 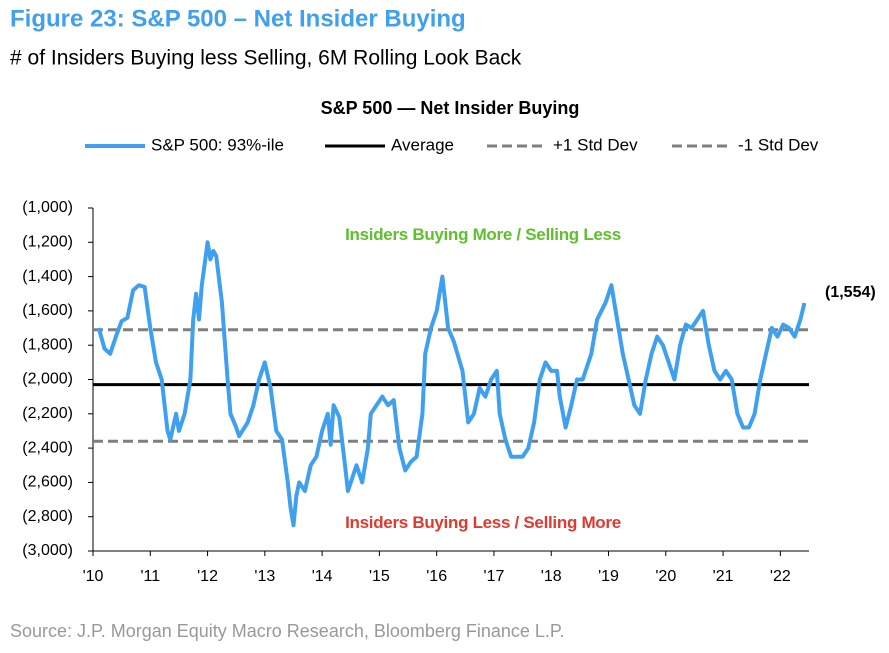 I want to click on figure-title: Figure 23: S&P 500 – Net Insider Buying, so click(x=238, y=18).